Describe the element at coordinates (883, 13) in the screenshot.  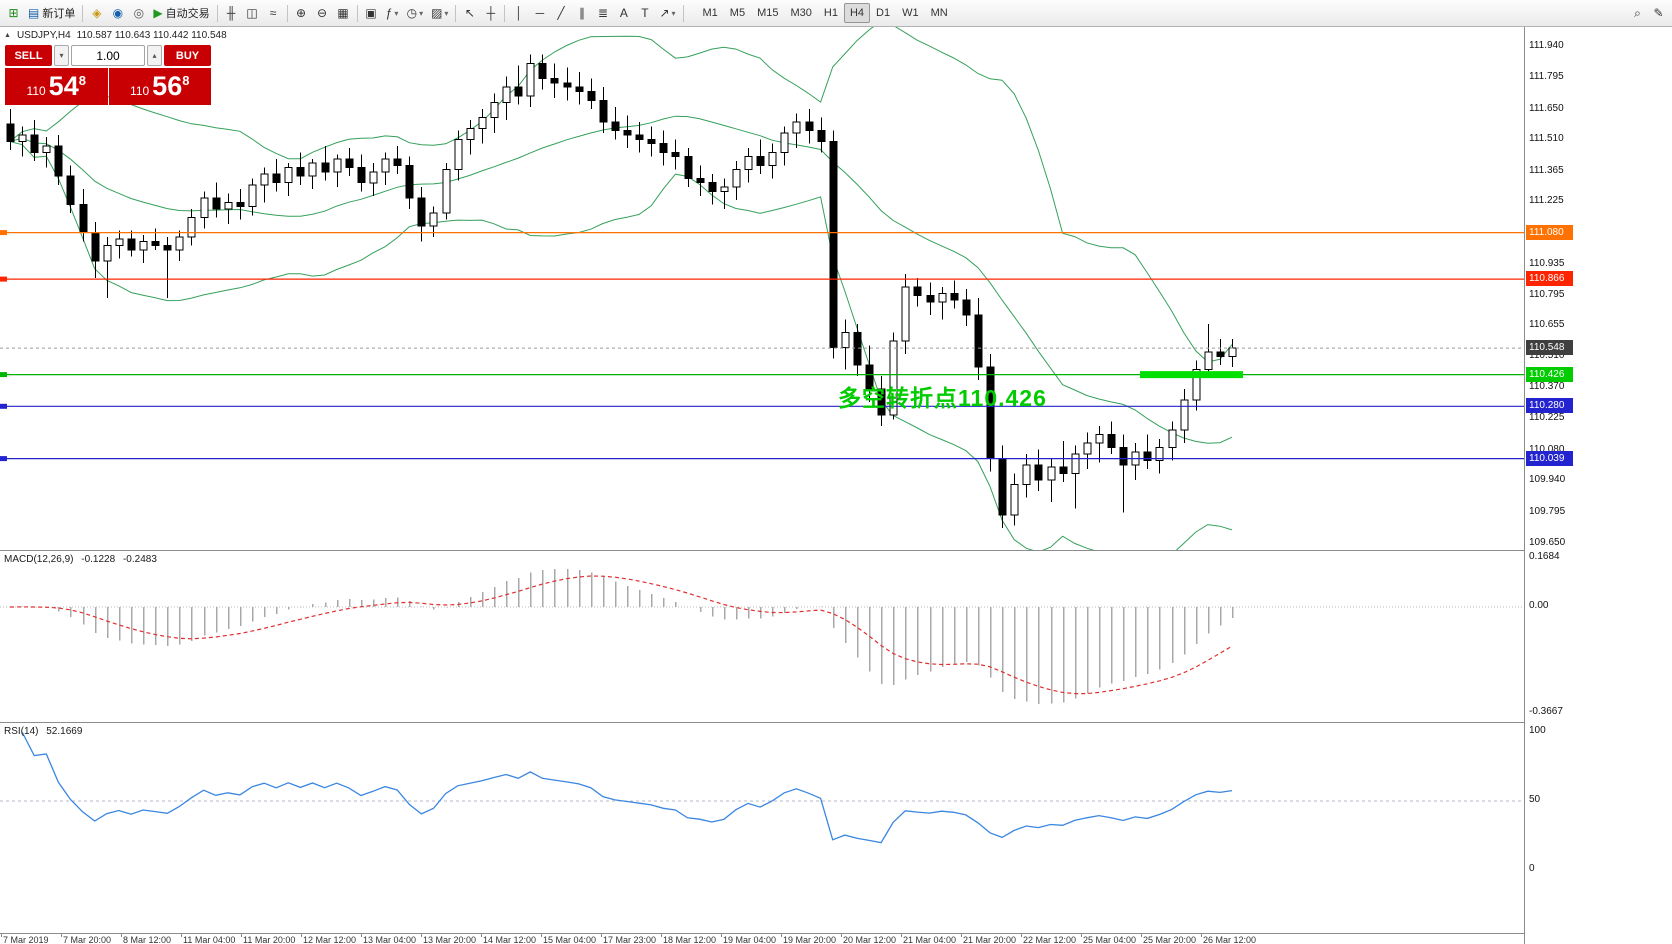
I see `timeframe-d1-button: D1` at that location.